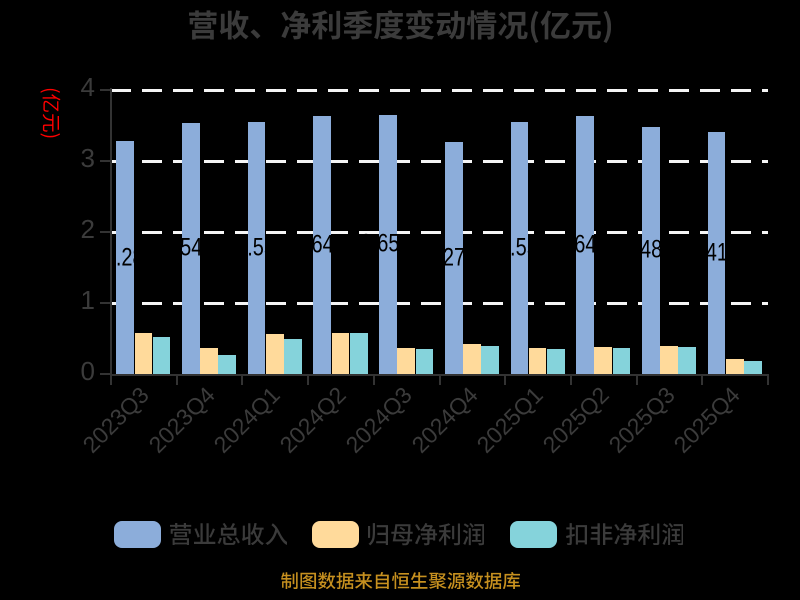 This screenshot has width=800, height=600. Describe the element at coordinates (510, 419) in the screenshot. I see `x-tick-label-2025Q1: 2025Q1` at that location.